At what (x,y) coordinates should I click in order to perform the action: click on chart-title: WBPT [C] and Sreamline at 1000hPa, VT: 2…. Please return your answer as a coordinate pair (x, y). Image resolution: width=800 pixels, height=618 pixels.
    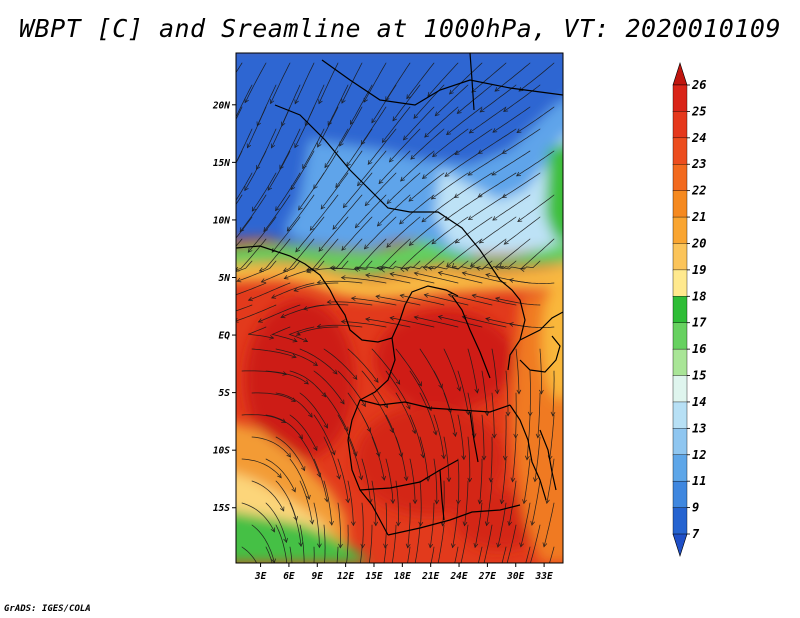
    Looking at the image, I should click on (399, 28).